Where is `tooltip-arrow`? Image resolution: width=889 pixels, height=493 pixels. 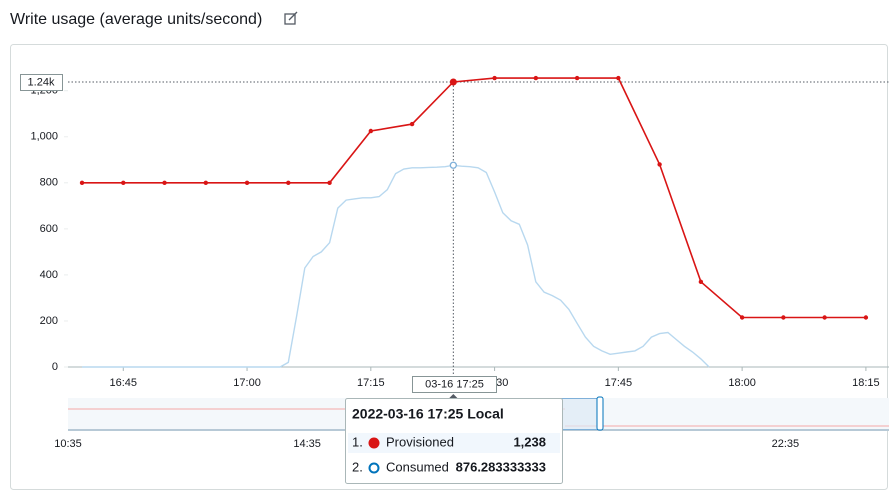 tooltip-arrow is located at coordinates (453, 396).